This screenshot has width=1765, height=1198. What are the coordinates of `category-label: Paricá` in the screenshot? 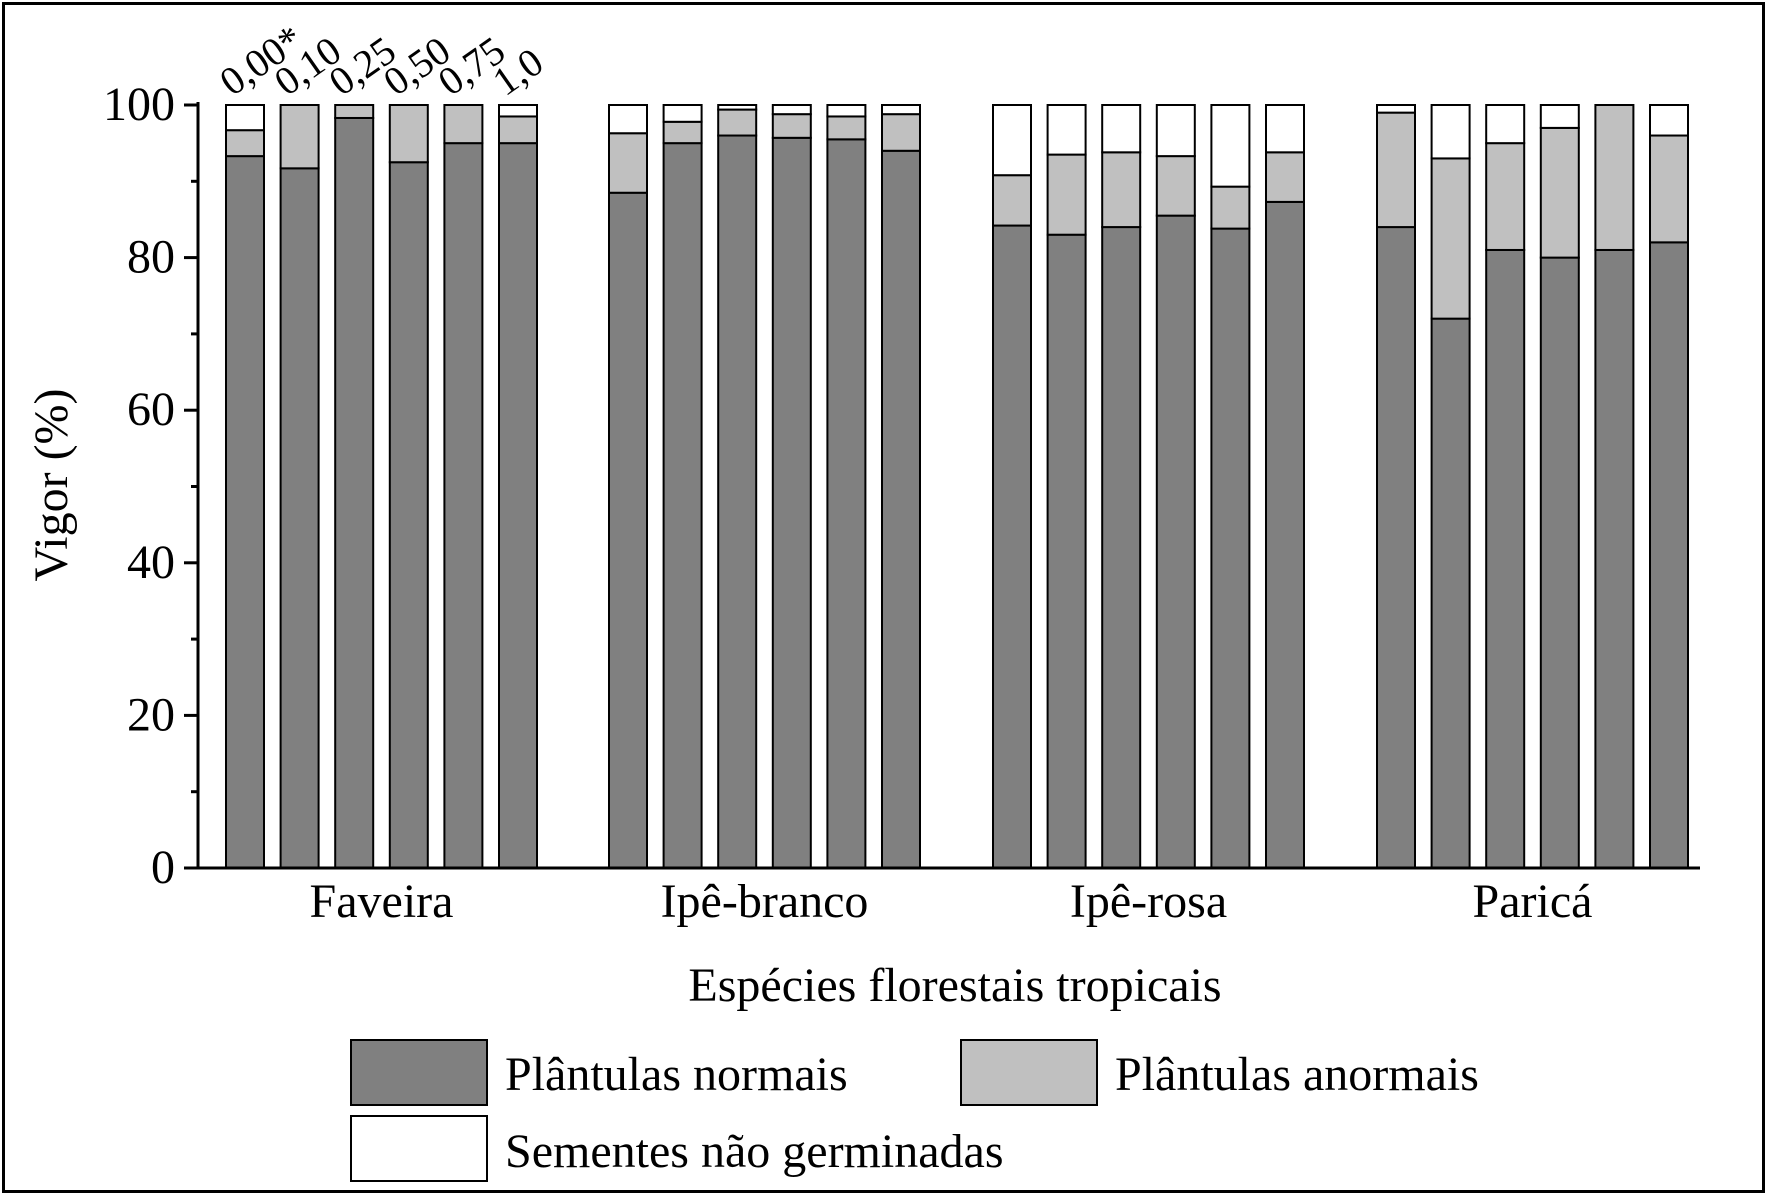 It's located at (1533, 901).